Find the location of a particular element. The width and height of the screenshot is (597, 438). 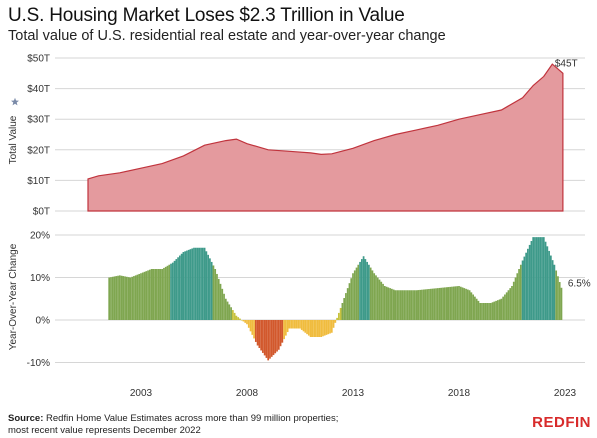

top-y-tick-labels: $0T $10T $20T $30T $40T $50T is located at coordinates (38, 136).